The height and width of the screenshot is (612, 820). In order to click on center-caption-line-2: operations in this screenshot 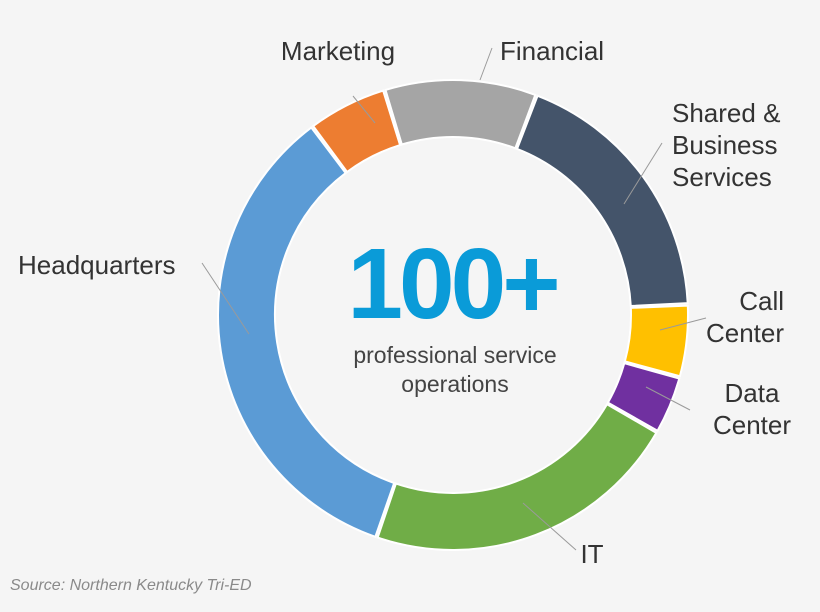, I will do `click(454, 384)`.